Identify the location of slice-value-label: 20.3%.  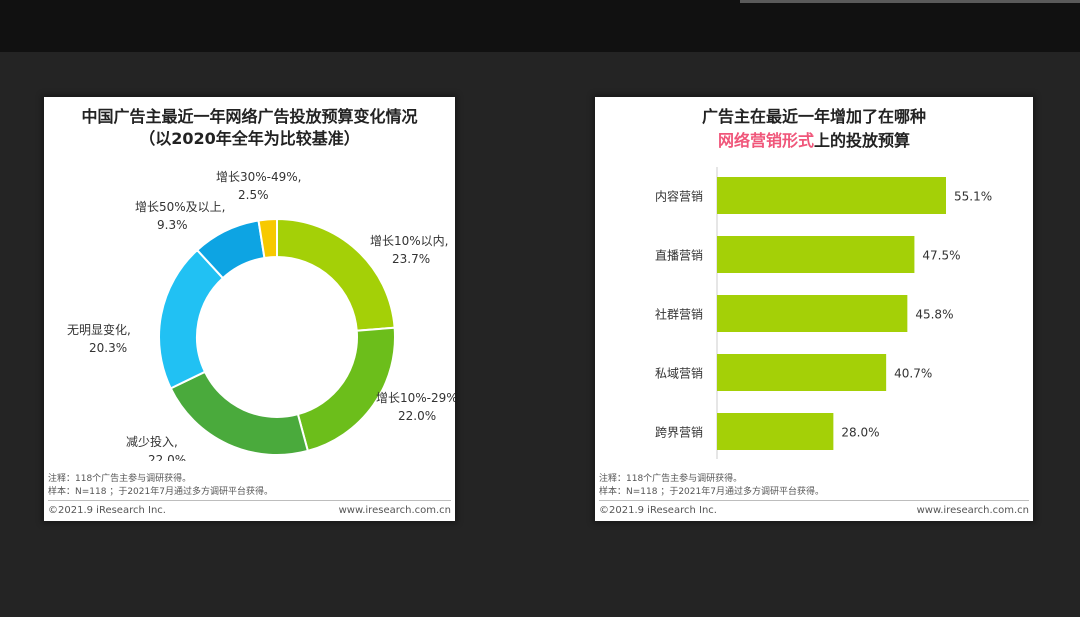
(108, 348).